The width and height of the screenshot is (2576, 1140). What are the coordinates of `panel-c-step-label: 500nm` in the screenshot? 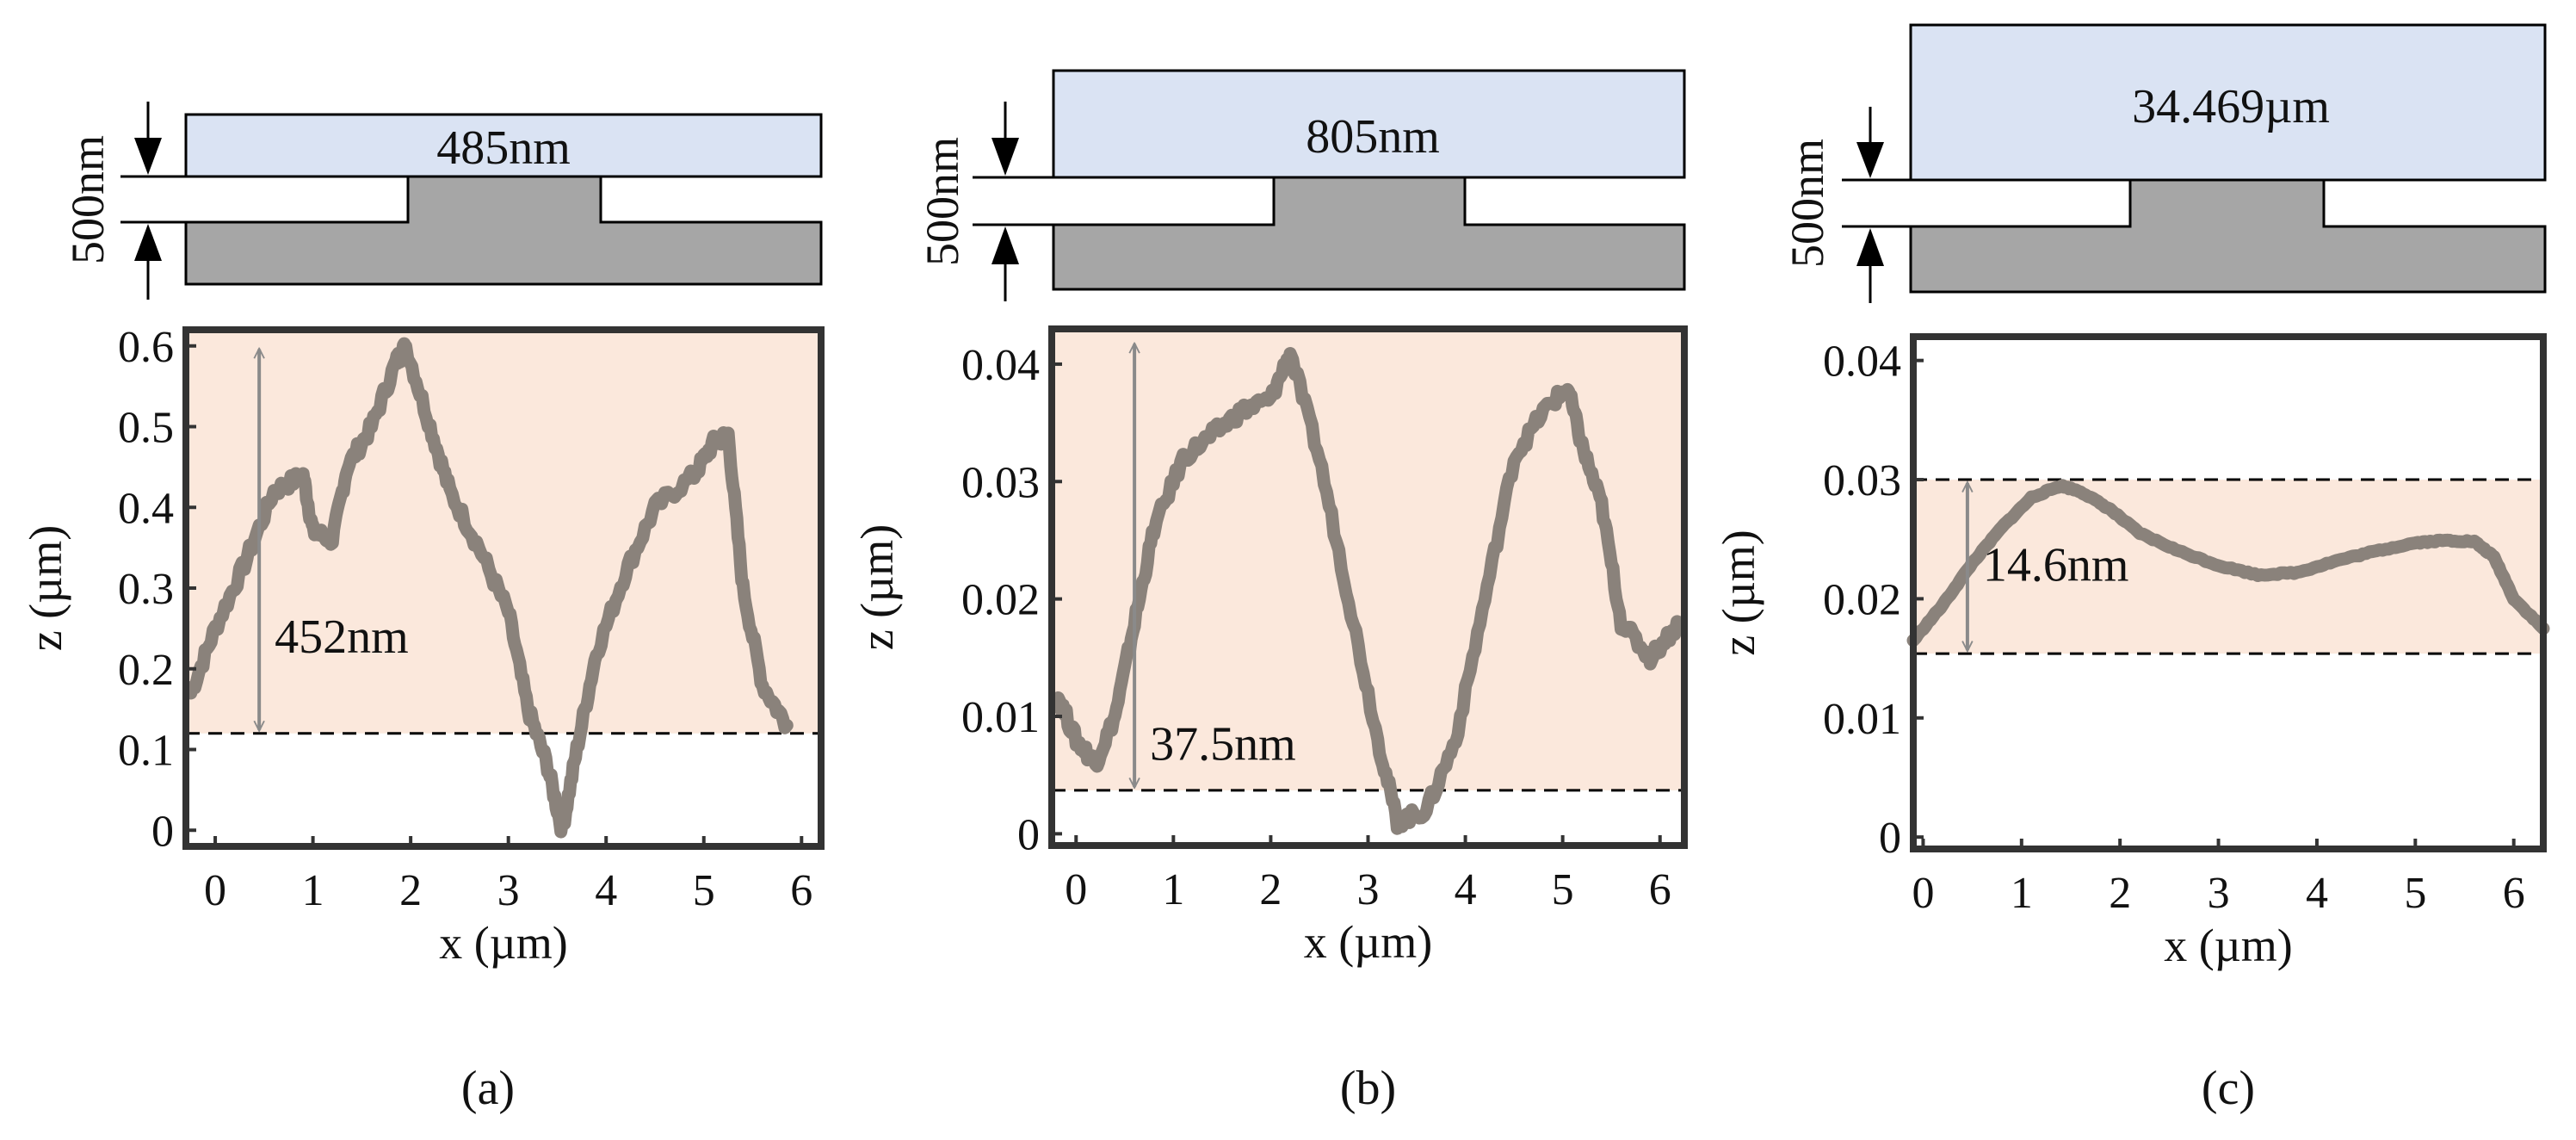 It's located at (1807, 203).